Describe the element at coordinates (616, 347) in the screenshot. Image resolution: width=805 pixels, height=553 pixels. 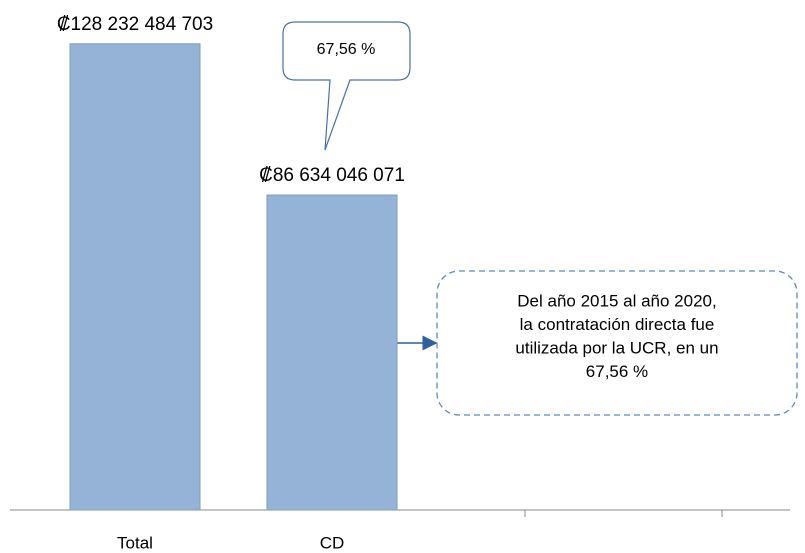
I see `note-line: utilizada por la UCR, en un` at that location.